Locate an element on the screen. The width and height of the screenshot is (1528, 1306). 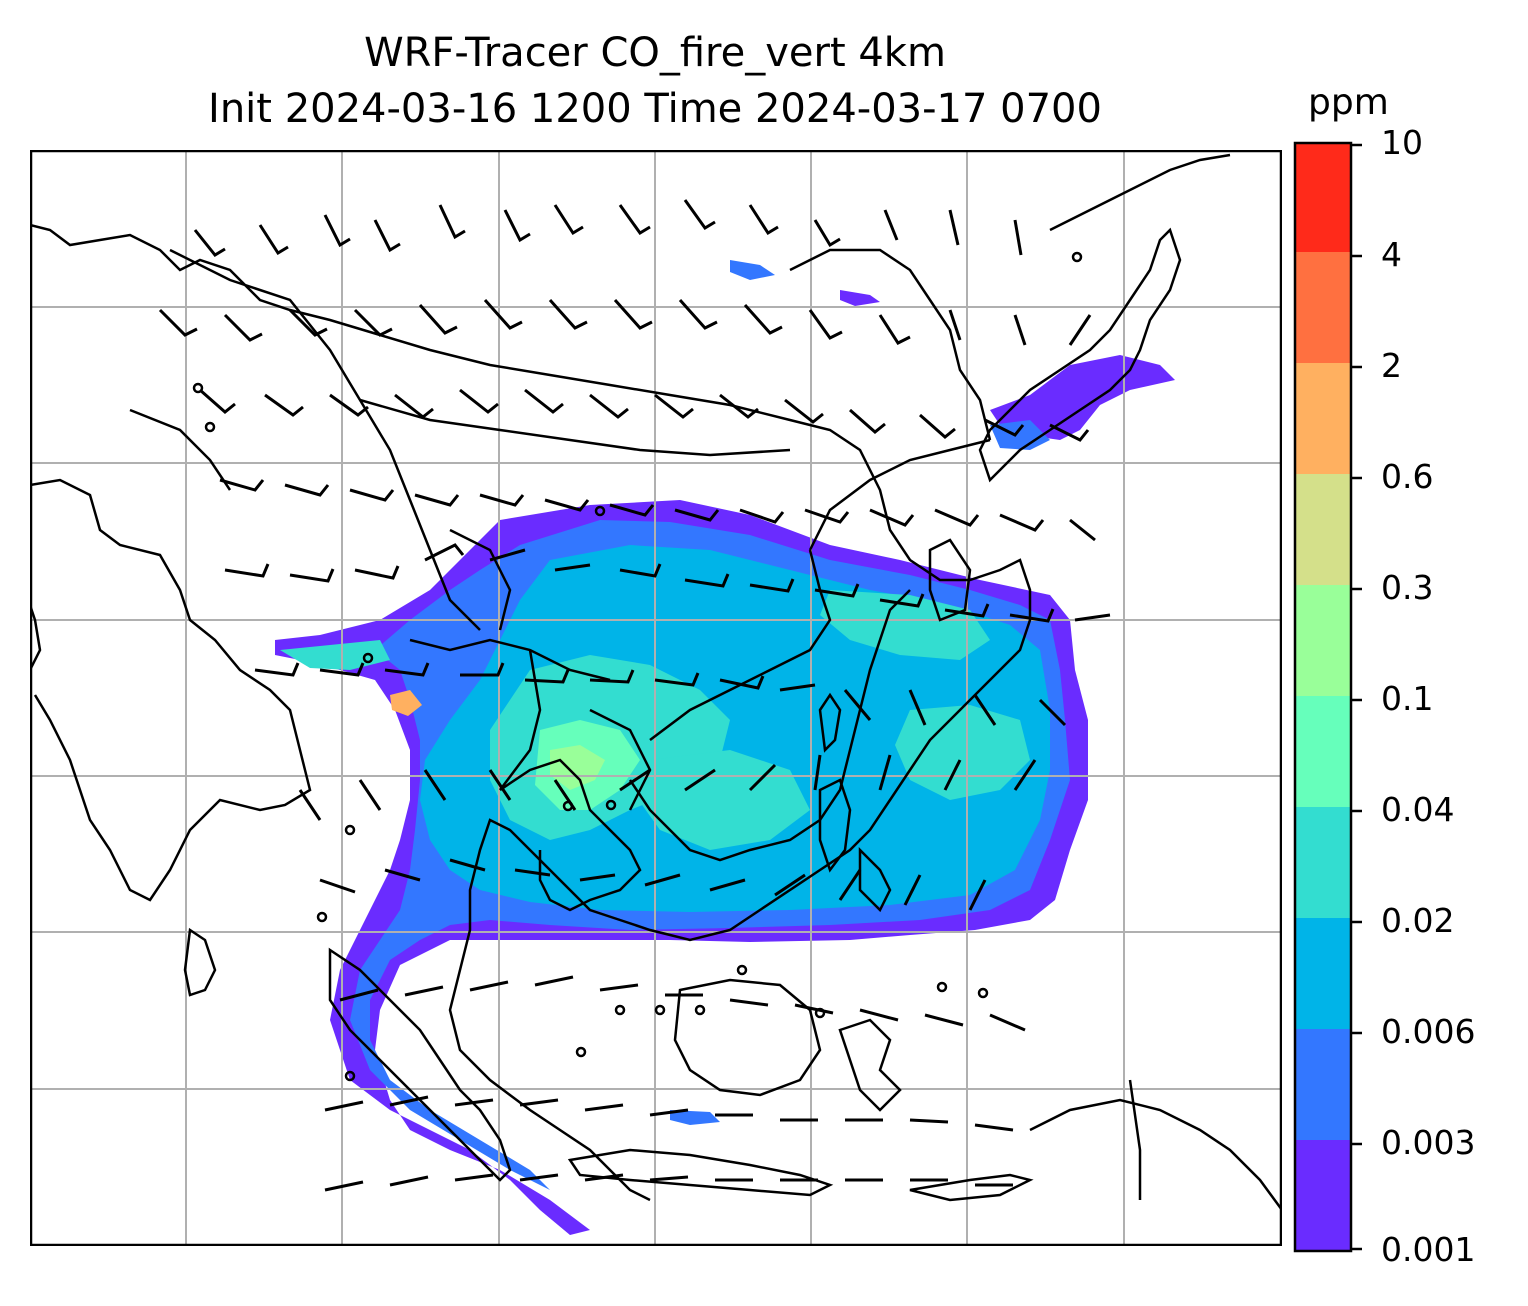
colorbar-ticks is located at coordinates (1356, 697).